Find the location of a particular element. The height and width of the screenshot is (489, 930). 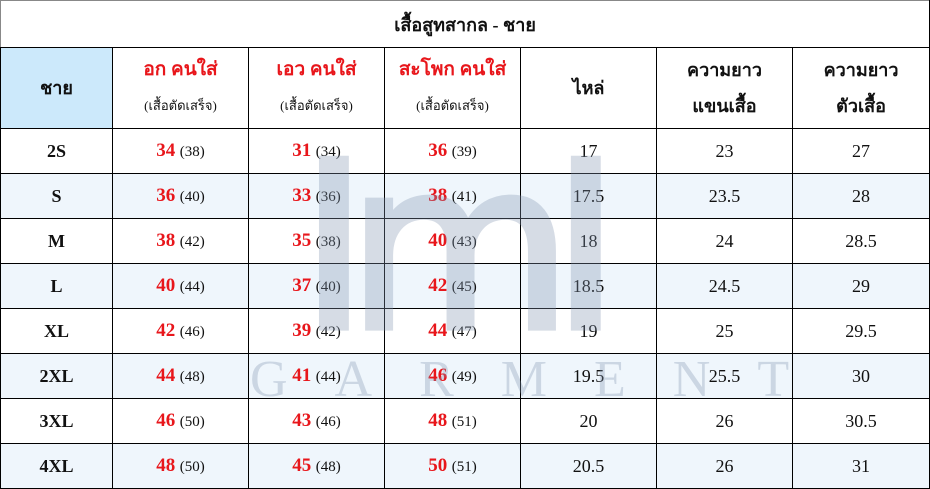

hip-finished: (41) is located at coordinates (464, 197).